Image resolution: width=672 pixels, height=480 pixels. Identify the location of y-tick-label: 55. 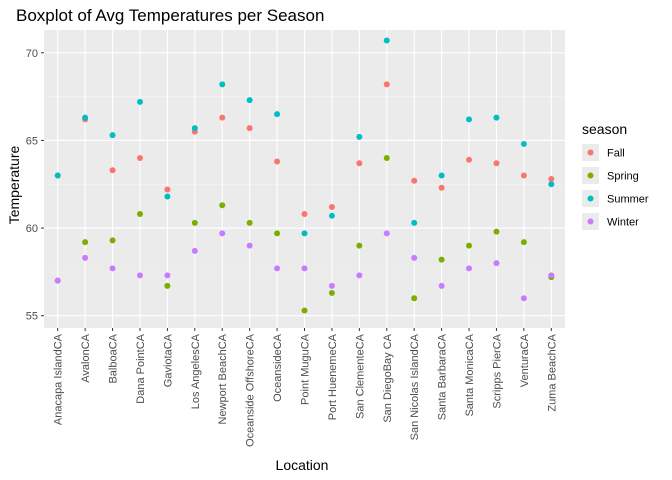
(32, 317).